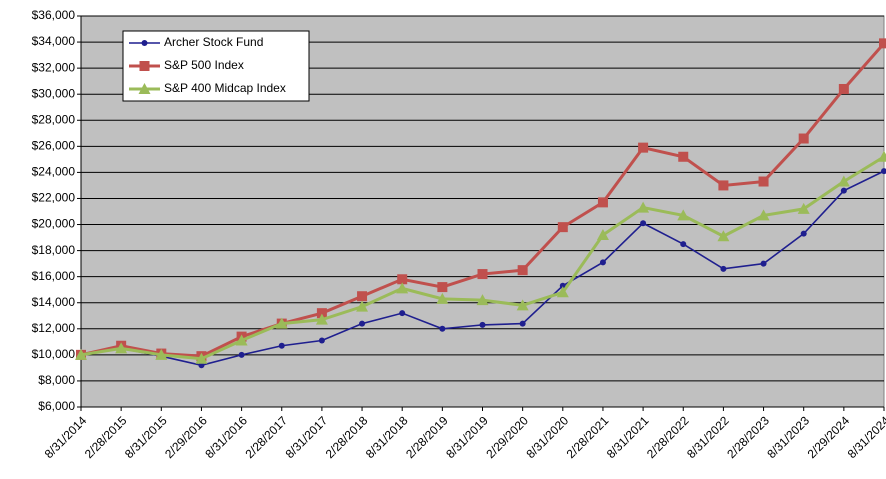 The width and height of the screenshot is (886, 479). What do you see at coordinates (54, 328) in the screenshot?
I see `y-tick-label: $12,000` at bounding box center [54, 328].